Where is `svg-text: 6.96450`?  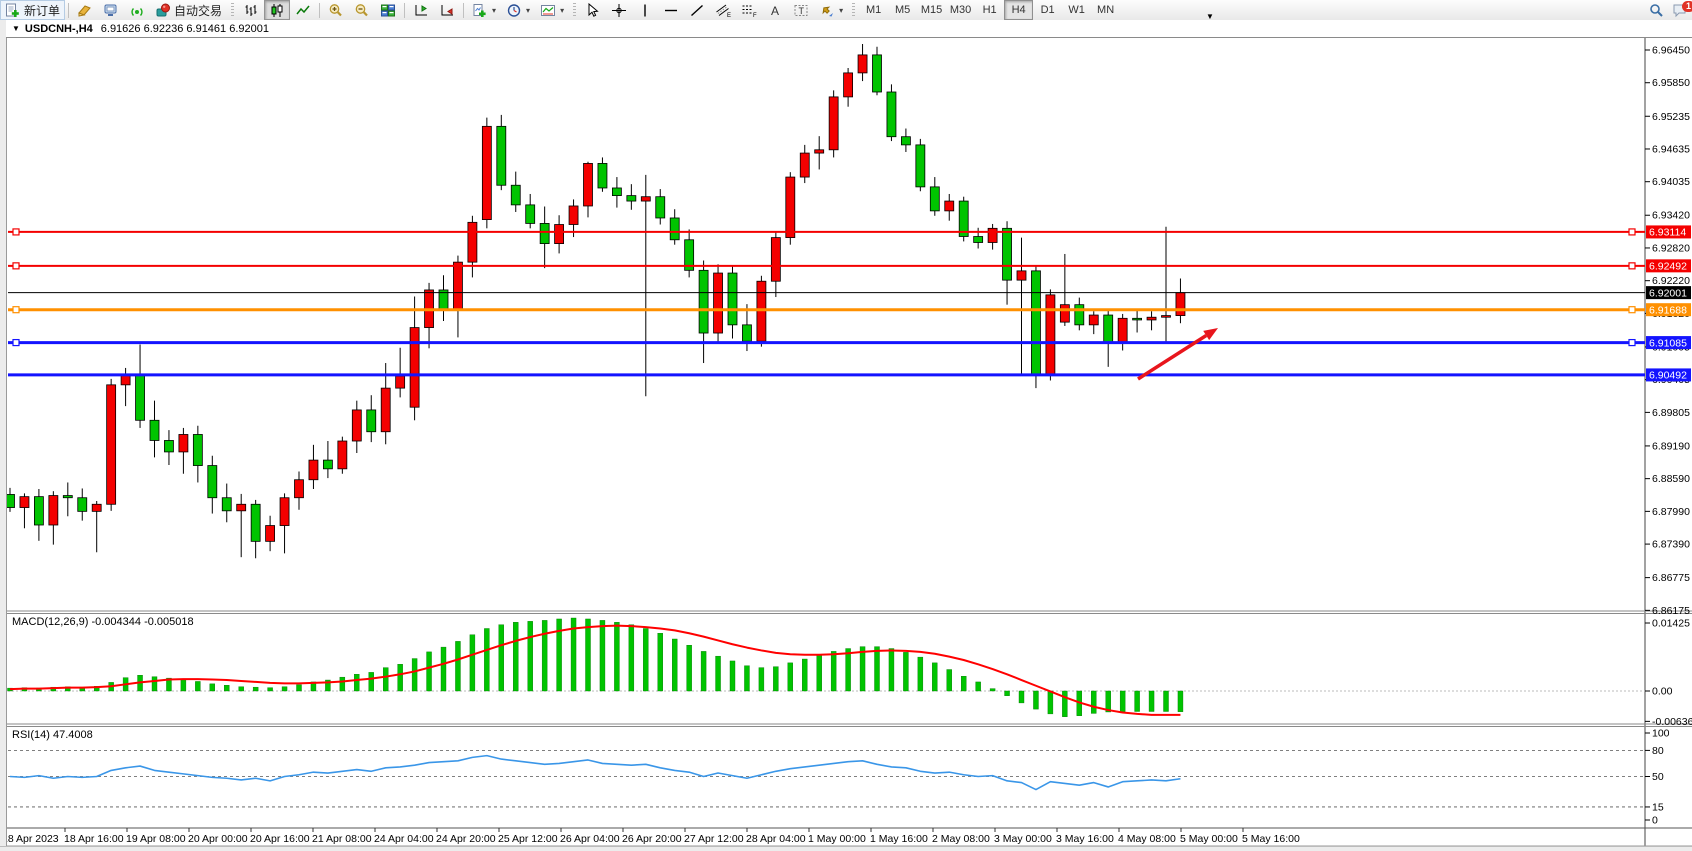 svg-text: 6.96450 is located at coordinates (1671, 50).